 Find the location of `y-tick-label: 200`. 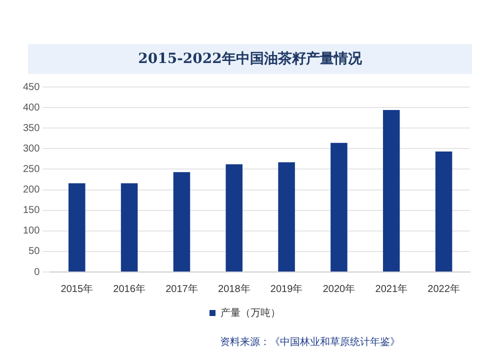

y-tick-label: 200 is located at coordinates (31, 190).